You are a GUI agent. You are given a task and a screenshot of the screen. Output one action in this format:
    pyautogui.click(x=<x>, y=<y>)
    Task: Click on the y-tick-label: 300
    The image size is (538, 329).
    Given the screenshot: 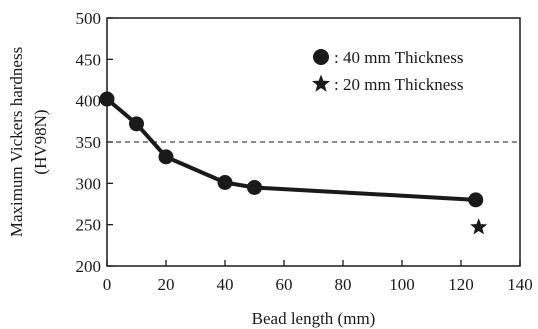 What is the action you would take?
    pyautogui.click(x=89, y=183)
    